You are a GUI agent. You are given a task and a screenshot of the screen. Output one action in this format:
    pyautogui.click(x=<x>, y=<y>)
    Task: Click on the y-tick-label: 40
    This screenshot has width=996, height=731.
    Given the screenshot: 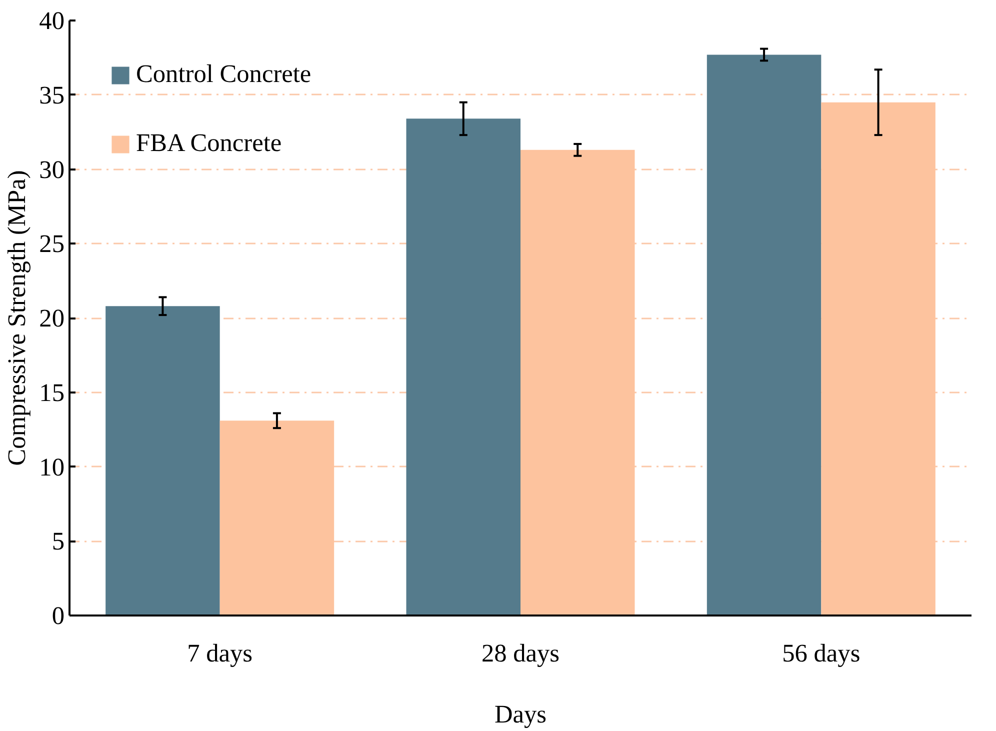 What is the action you would take?
    pyautogui.click(x=51, y=21)
    